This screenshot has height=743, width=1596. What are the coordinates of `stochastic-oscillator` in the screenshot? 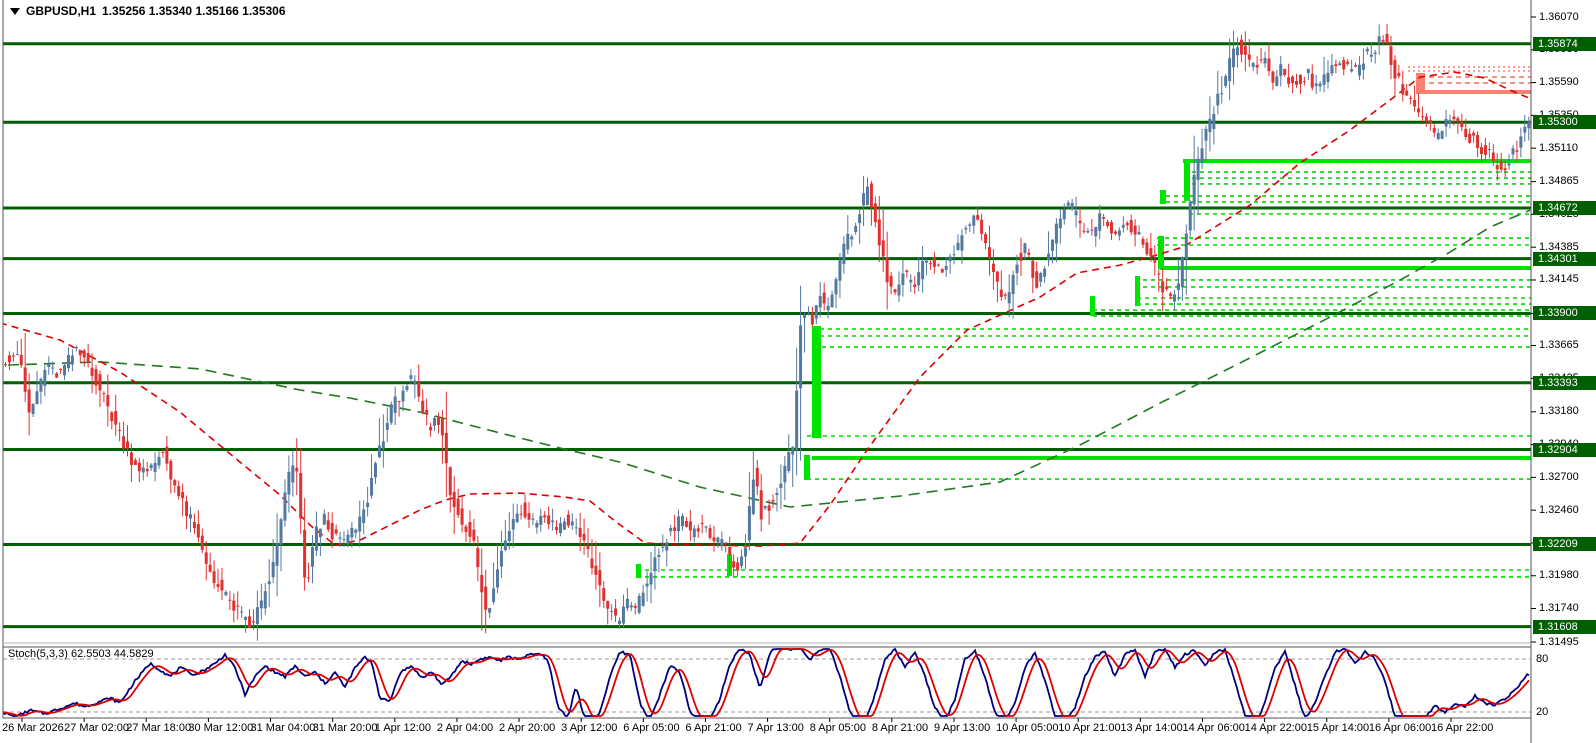 It's located at (767, 682).